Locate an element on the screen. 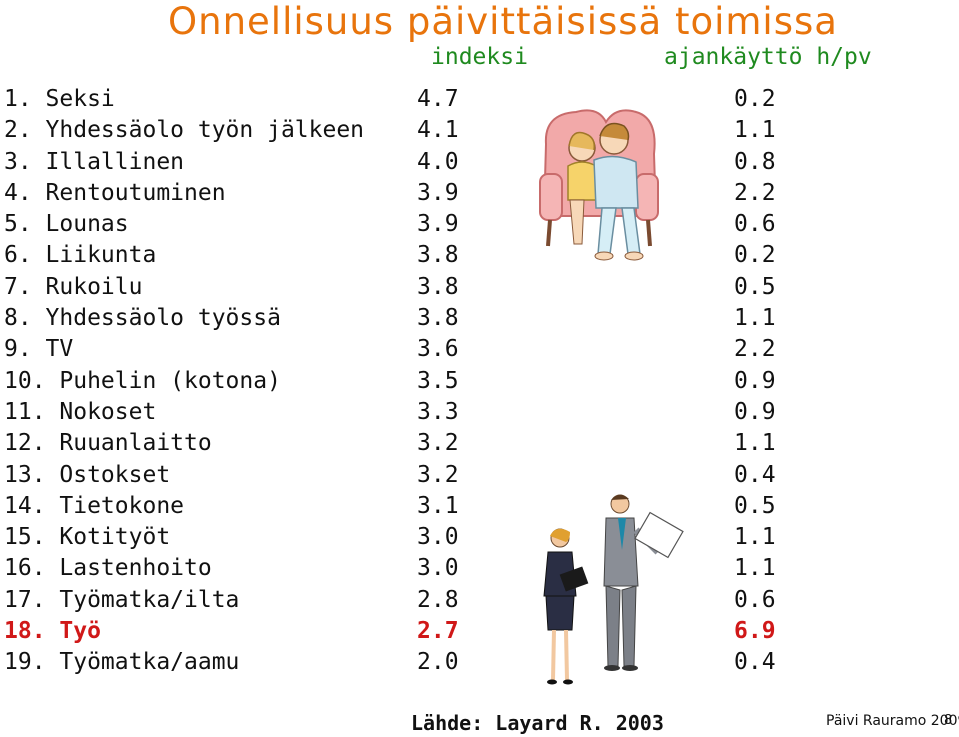  activity-label: 13. Ostokset is located at coordinates (87, 474).